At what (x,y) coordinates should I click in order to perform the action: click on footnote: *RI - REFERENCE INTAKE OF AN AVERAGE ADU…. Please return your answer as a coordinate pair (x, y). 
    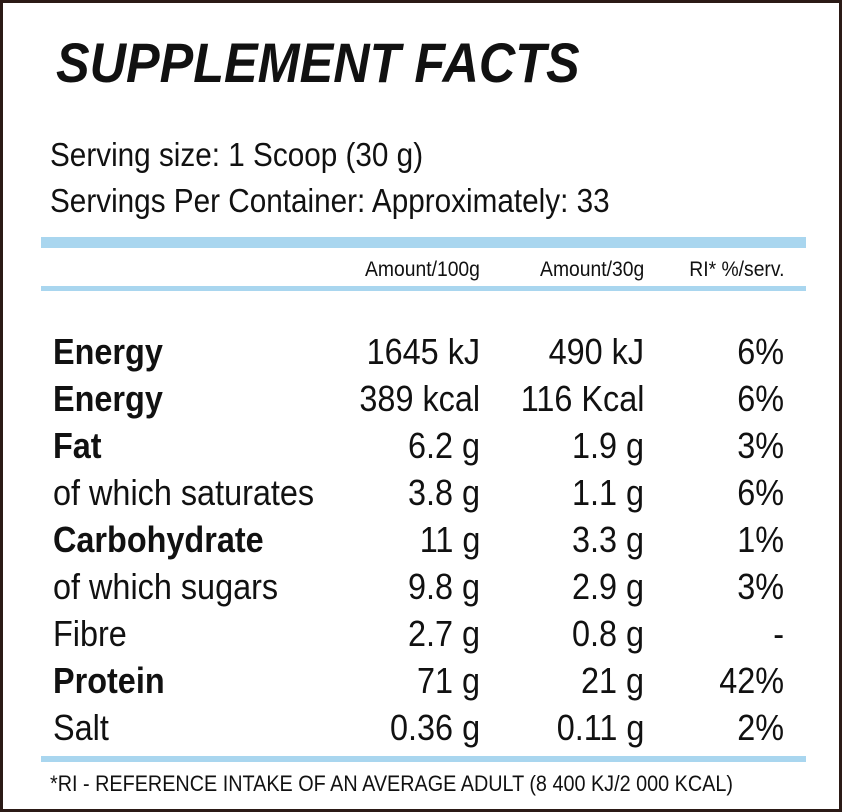
    Looking at the image, I should click on (391, 783).